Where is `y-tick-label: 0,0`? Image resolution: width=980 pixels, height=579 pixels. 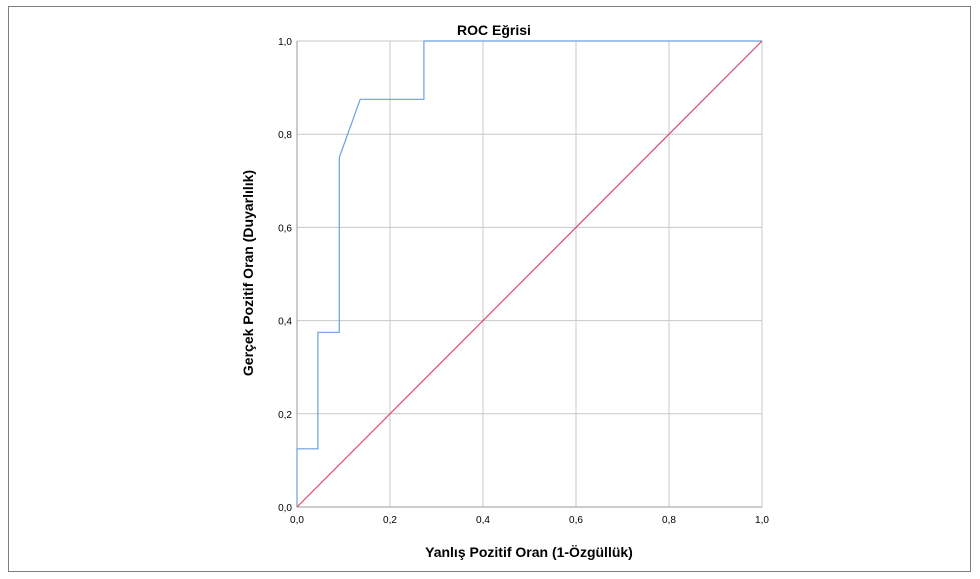 y-tick-label: 0,0 is located at coordinates (285, 508).